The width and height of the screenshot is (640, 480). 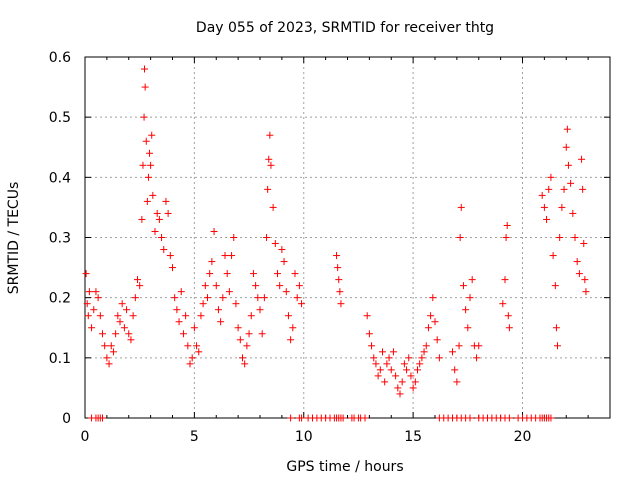 What do you see at coordinates (523, 437) in the screenshot?
I see `x-tick-label: 20` at bounding box center [523, 437].